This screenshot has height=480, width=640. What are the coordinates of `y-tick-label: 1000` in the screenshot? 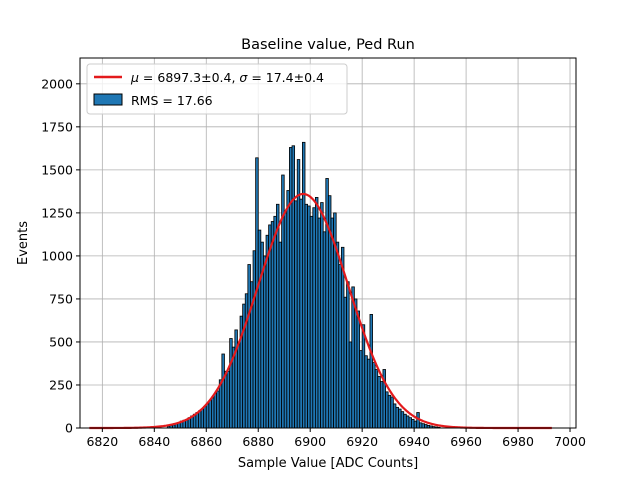 It's located at (57, 255).